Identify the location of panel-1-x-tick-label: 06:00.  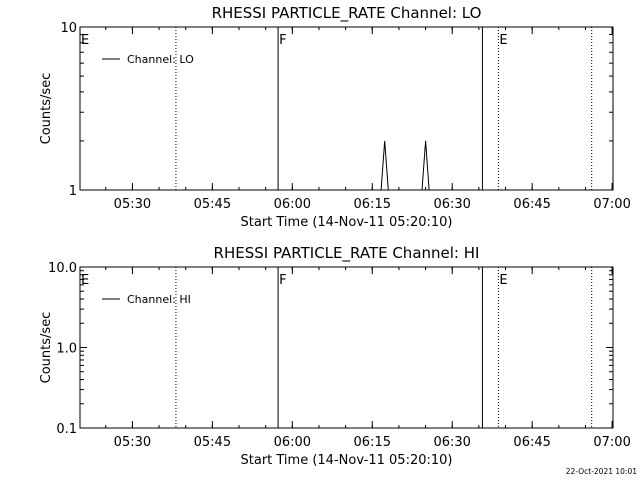
(292, 204).